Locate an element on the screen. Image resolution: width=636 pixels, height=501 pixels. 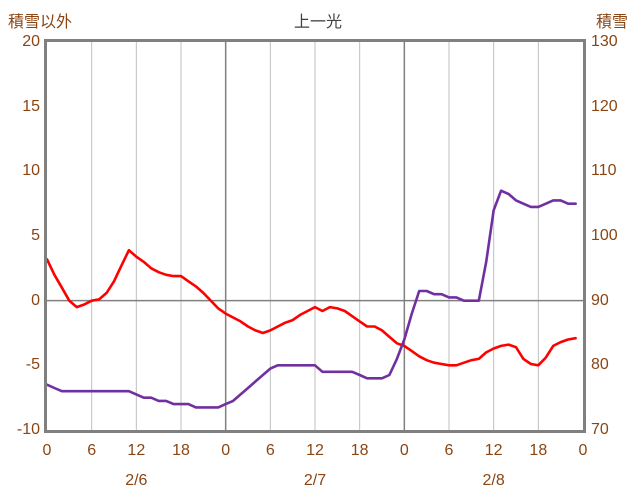
right-axis-title: 積雪 is located at coordinates (611, 22).